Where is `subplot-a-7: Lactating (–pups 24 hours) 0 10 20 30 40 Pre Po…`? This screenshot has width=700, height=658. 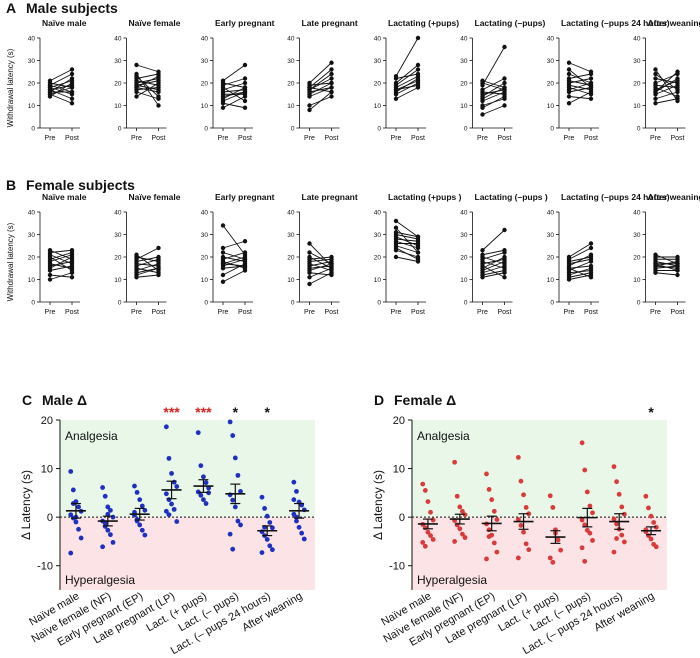
subplot-a-7: Lactating (–pups 24 hours) 0 10 20 30 40 Pre Po… is located at coordinates (608, 80).